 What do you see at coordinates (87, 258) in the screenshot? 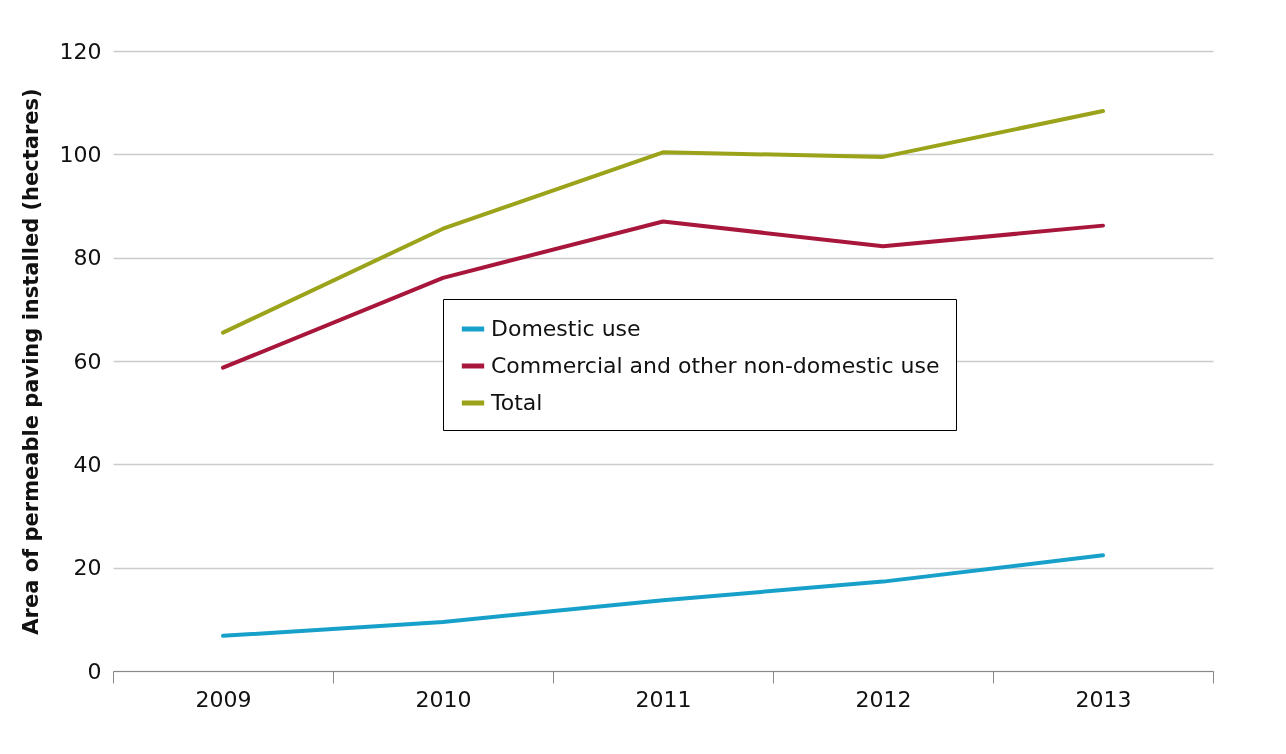
I see `y-tick-label: 80` at bounding box center [87, 258].